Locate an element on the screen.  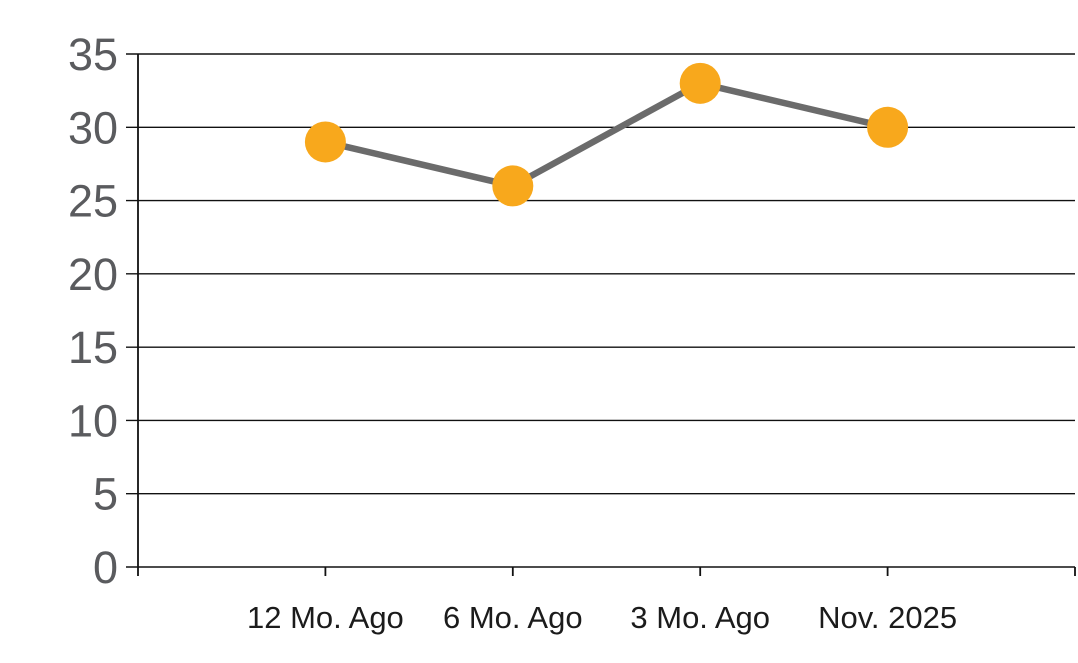
y-tick-label: 0 is located at coordinates (105, 567).